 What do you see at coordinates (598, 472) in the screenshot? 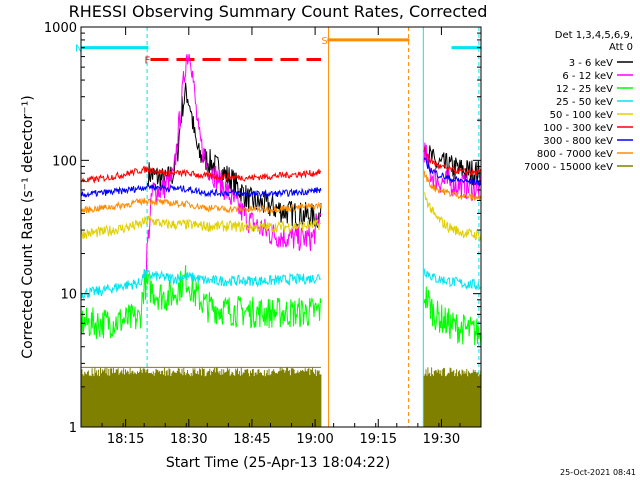
I see `timestamp-label: 25-Oct-2021 08:41` at bounding box center [598, 472].